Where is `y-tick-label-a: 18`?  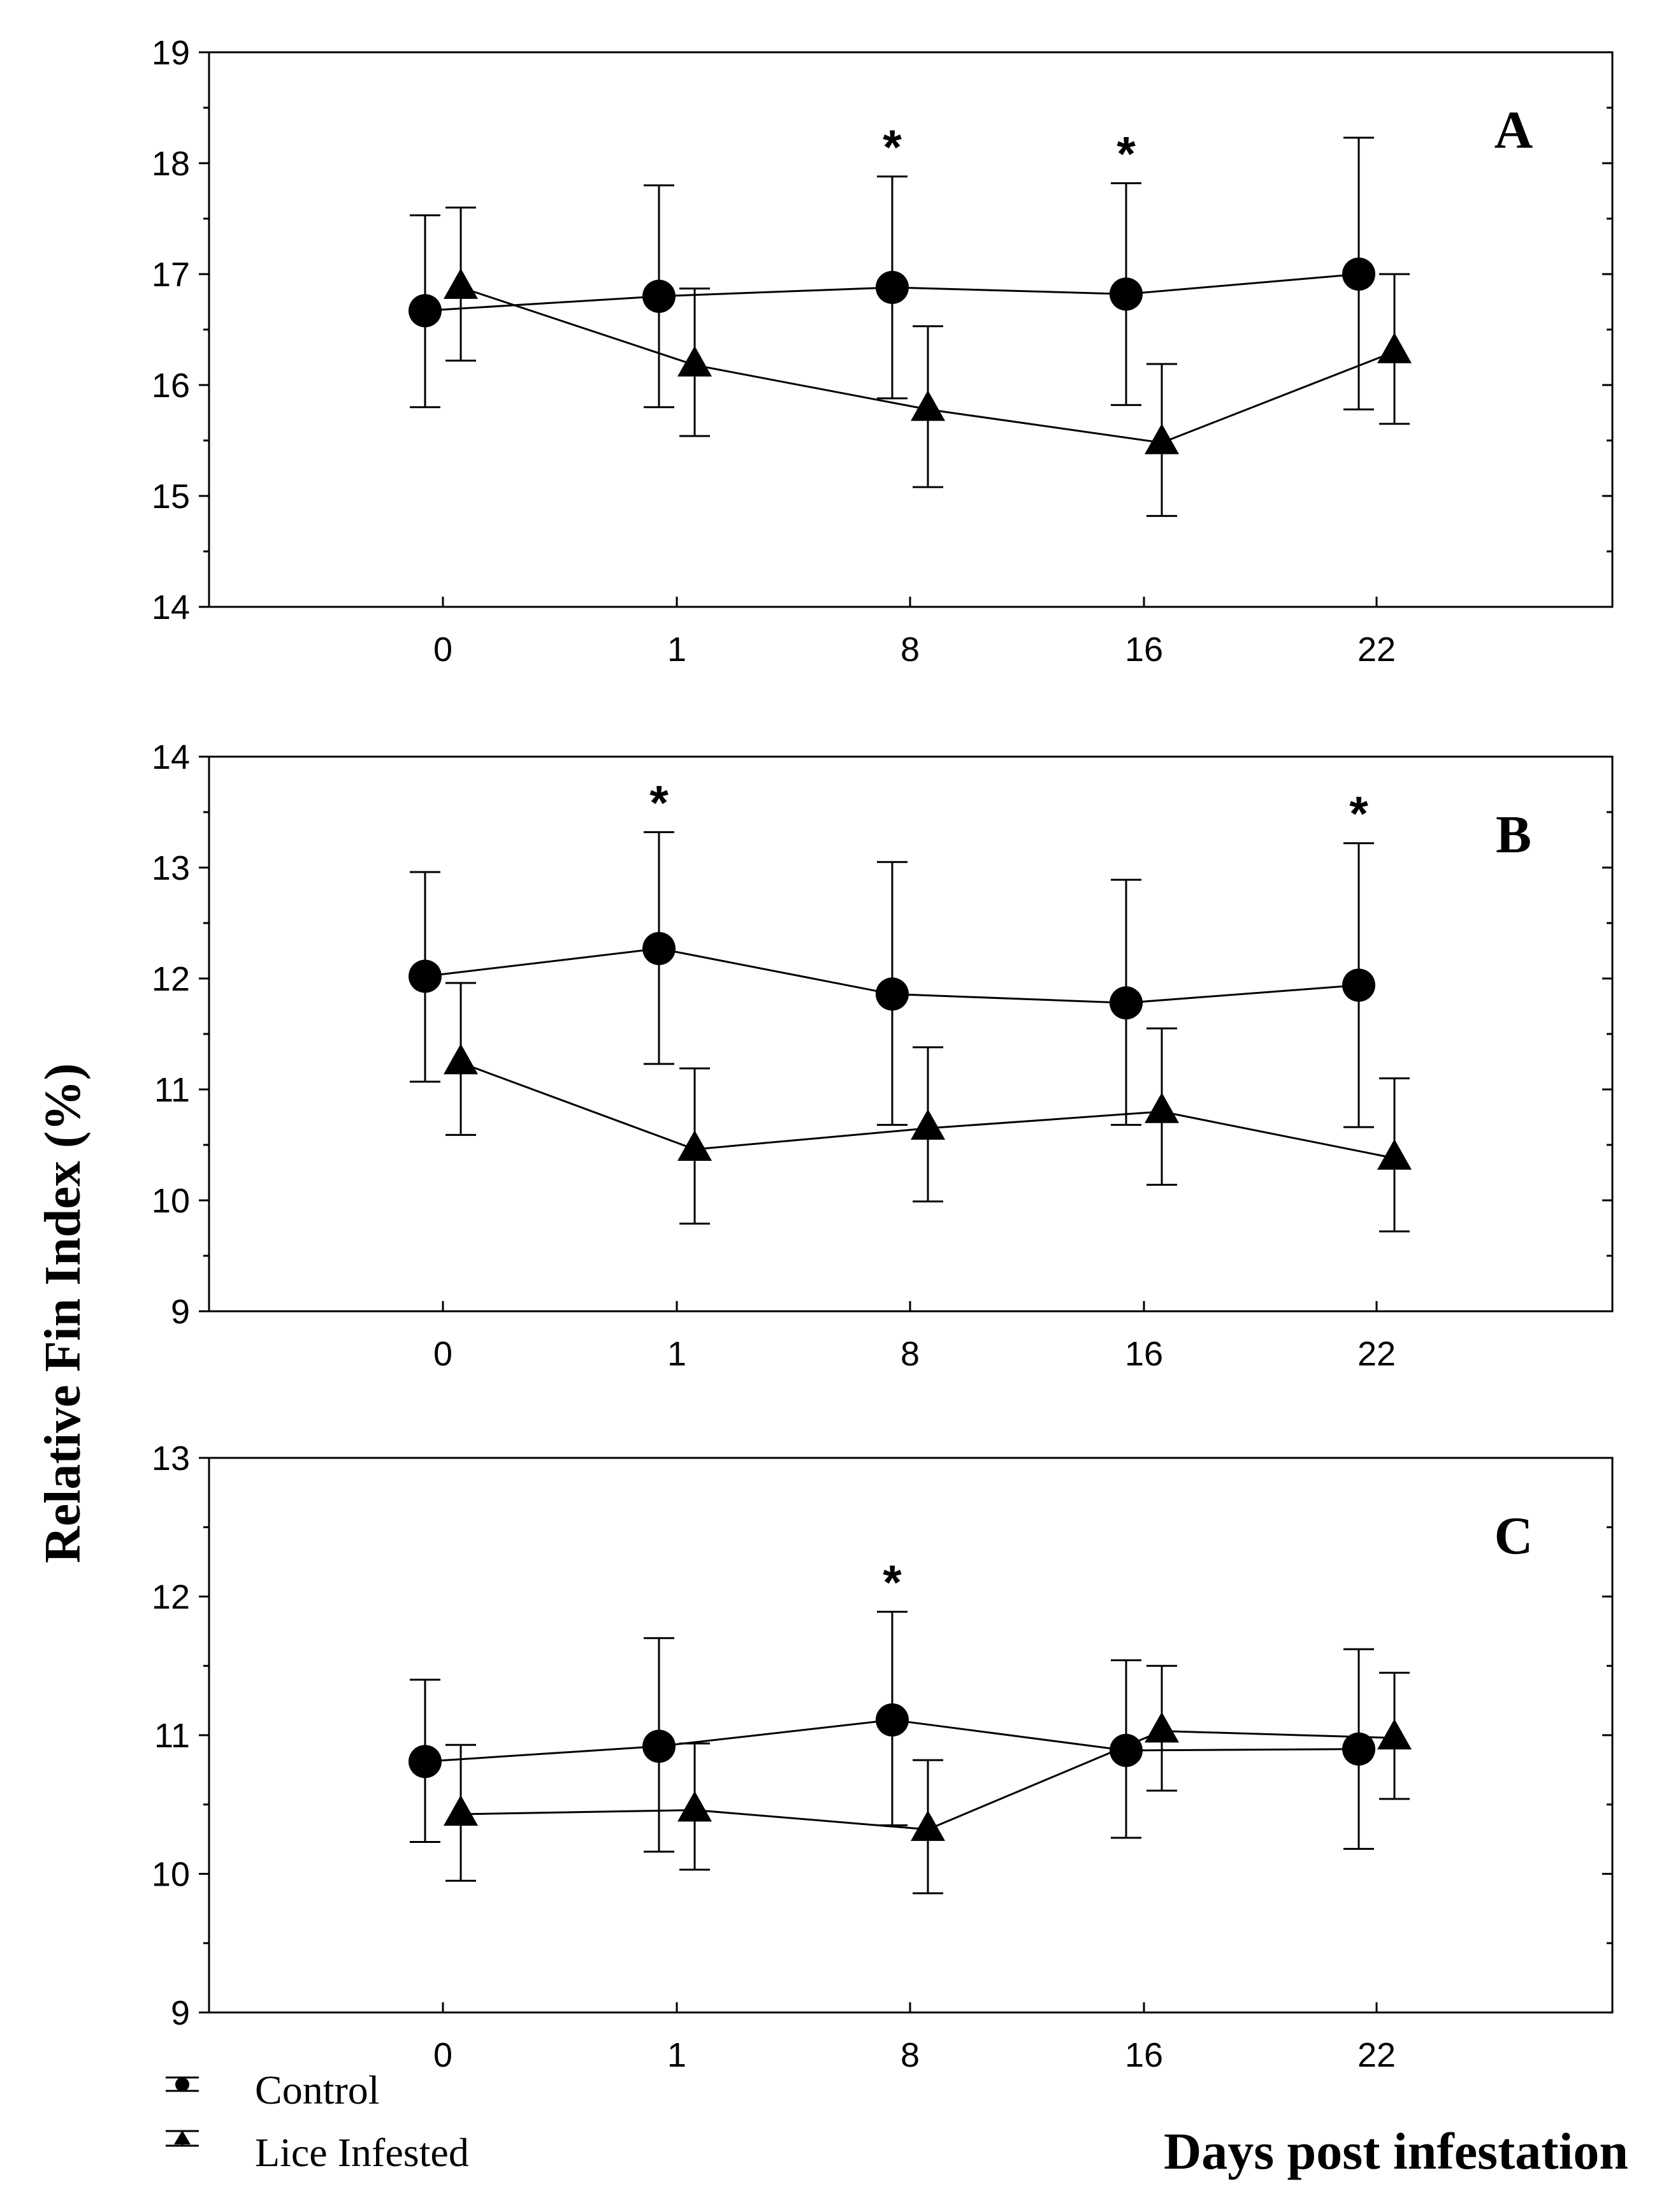
y-tick-label-a: 18 is located at coordinates (171, 164).